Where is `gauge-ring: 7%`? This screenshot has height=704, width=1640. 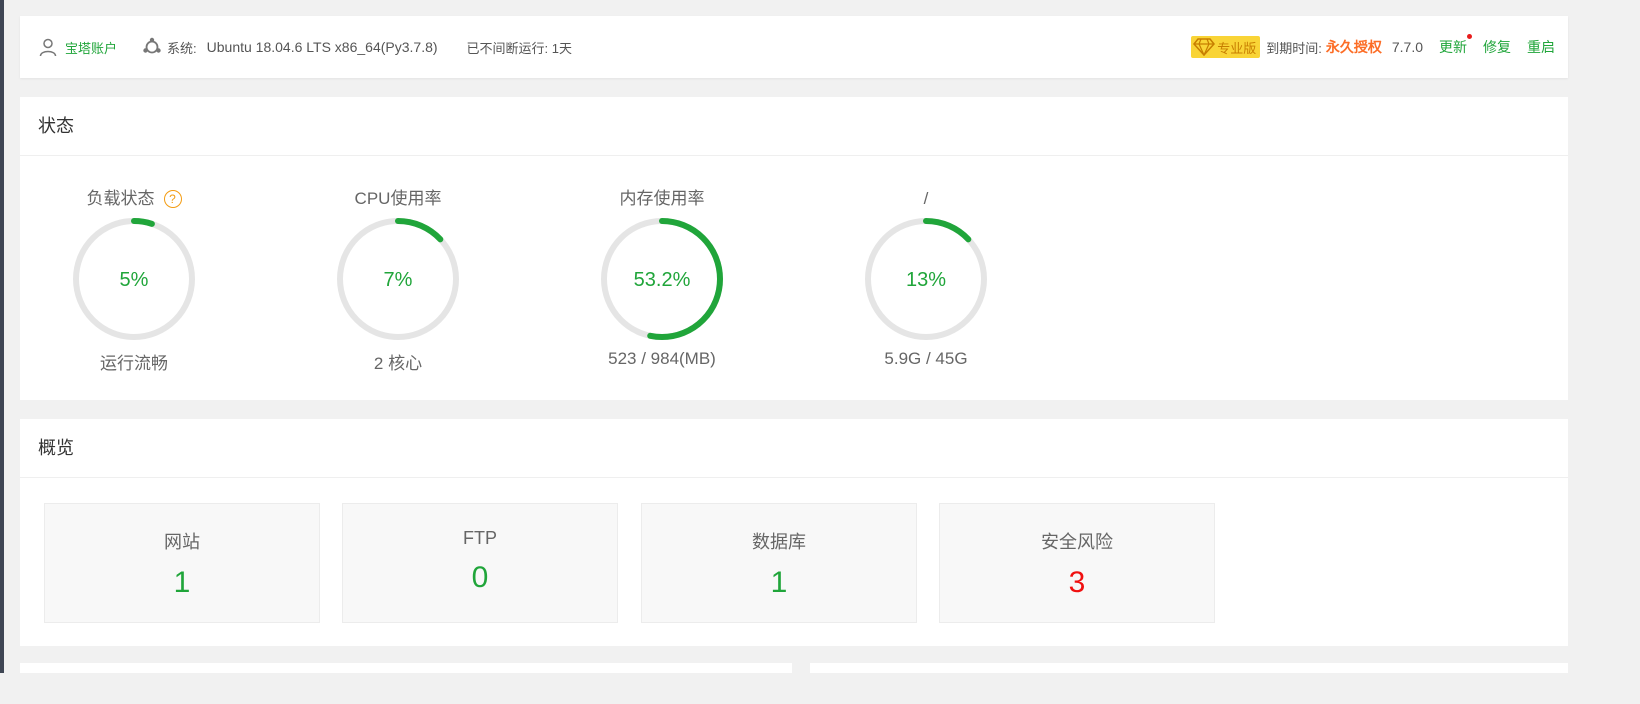 gauge-ring: 7% is located at coordinates (398, 279).